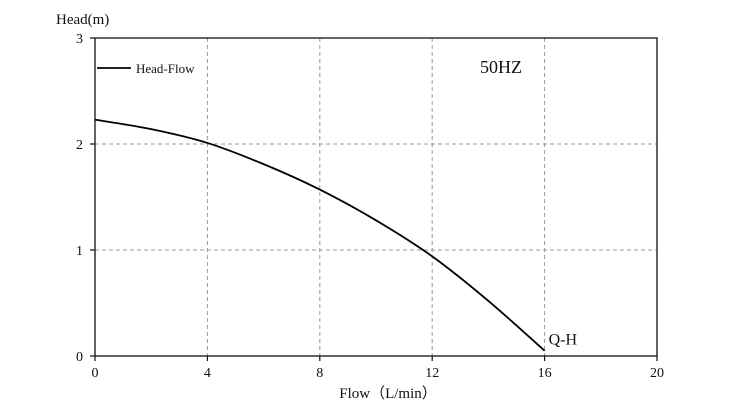 Image resolution: width=736 pixels, height=416 pixels. I want to click on x-axis-title: Flow（L/min）, so click(388, 393).